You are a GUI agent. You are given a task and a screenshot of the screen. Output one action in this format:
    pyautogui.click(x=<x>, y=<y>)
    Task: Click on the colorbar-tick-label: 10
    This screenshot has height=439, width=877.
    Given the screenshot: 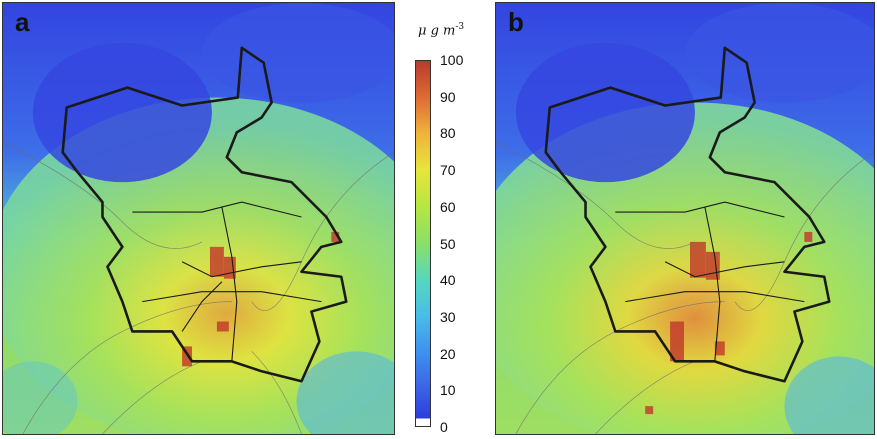 What is the action you would take?
    pyautogui.click(x=448, y=390)
    